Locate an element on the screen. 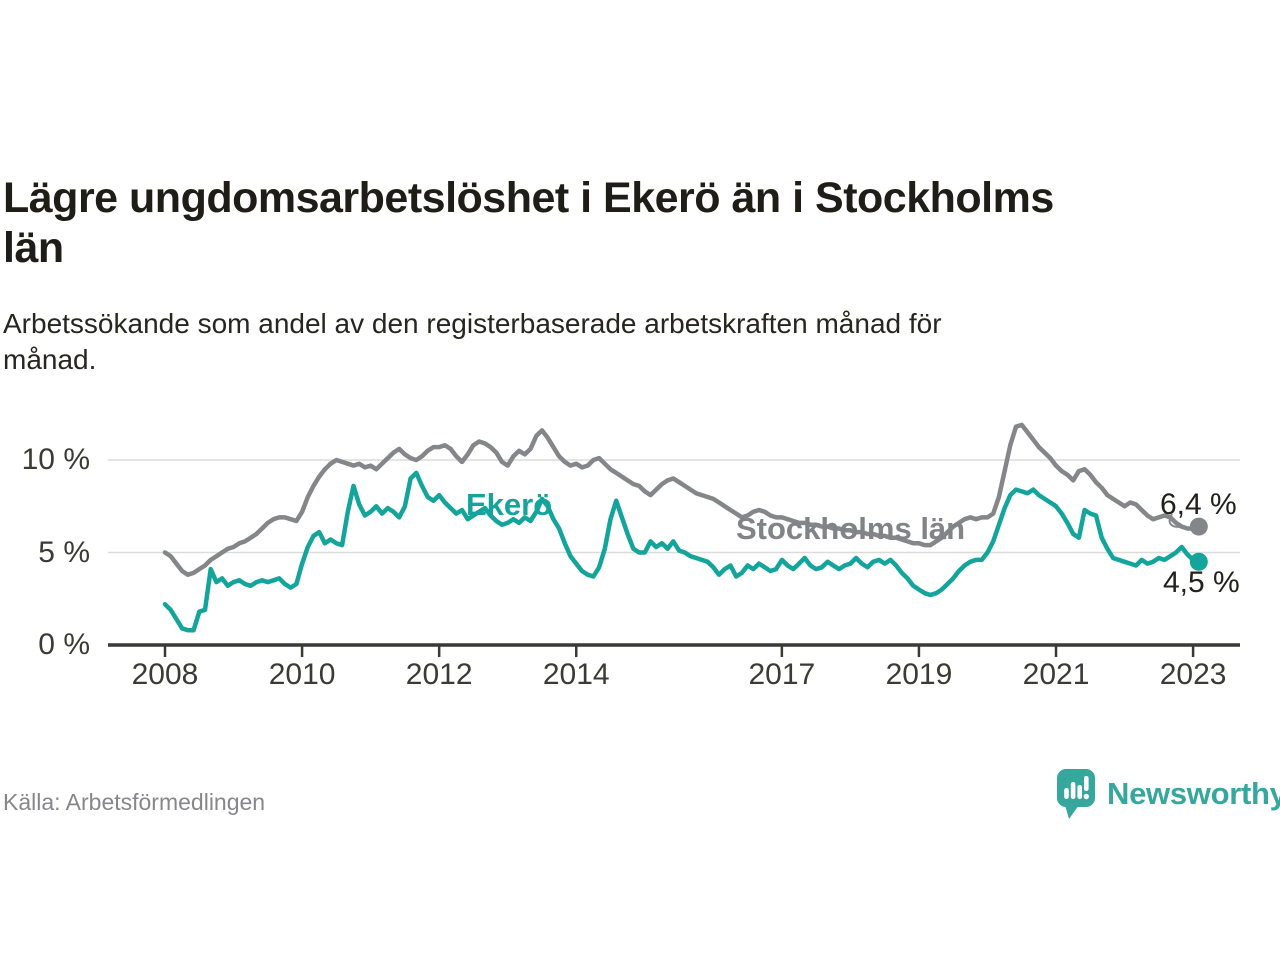  x-tick-label: 2019 is located at coordinates (919, 674).